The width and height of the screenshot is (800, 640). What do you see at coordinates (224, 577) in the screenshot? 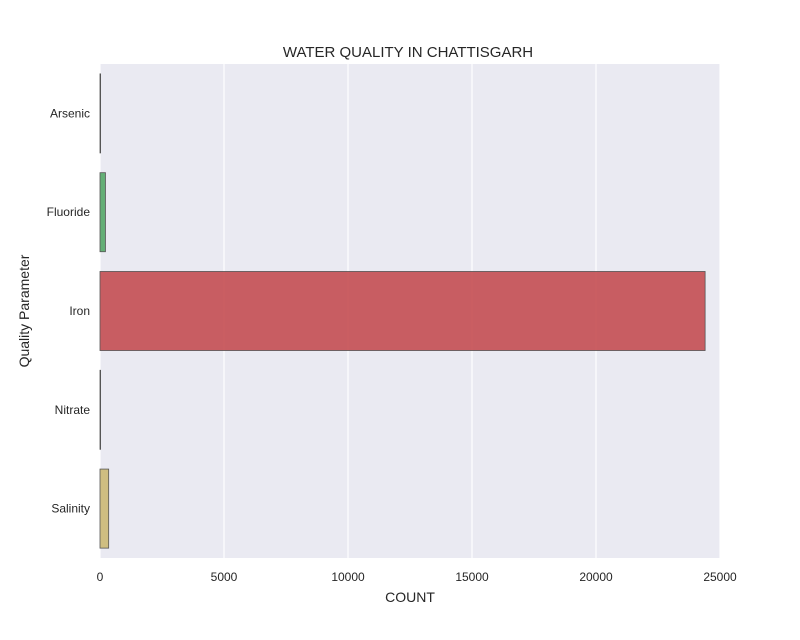
I see `x-tick-label: 5000` at bounding box center [224, 577].